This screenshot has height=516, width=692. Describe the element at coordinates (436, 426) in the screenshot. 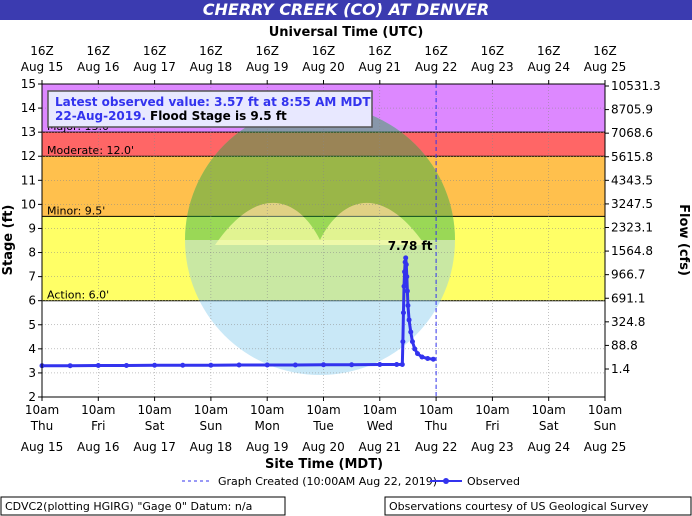

I see `bottom-tick-weekday: Thu` at that location.